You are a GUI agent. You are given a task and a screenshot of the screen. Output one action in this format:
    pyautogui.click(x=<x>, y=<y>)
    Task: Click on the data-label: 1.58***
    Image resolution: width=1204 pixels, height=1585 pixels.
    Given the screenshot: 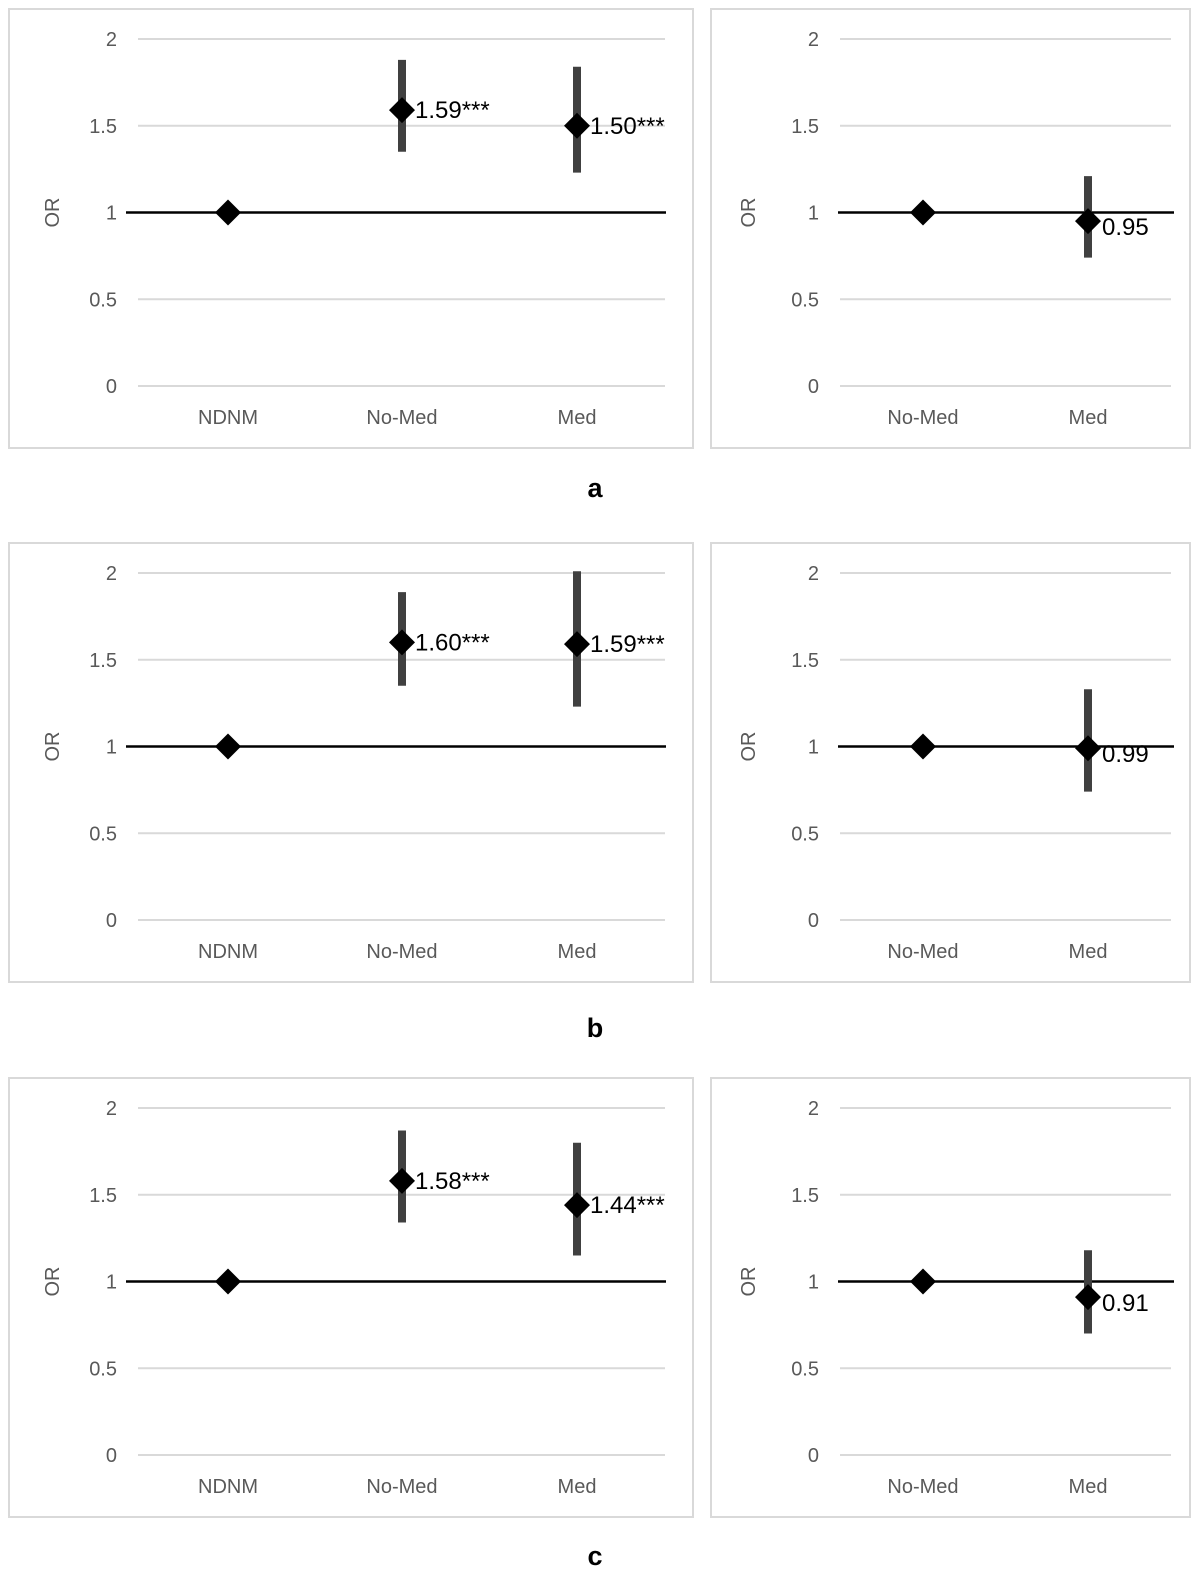 What is the action you would take?
    pyautogui.click(x=452, y=1181)
    